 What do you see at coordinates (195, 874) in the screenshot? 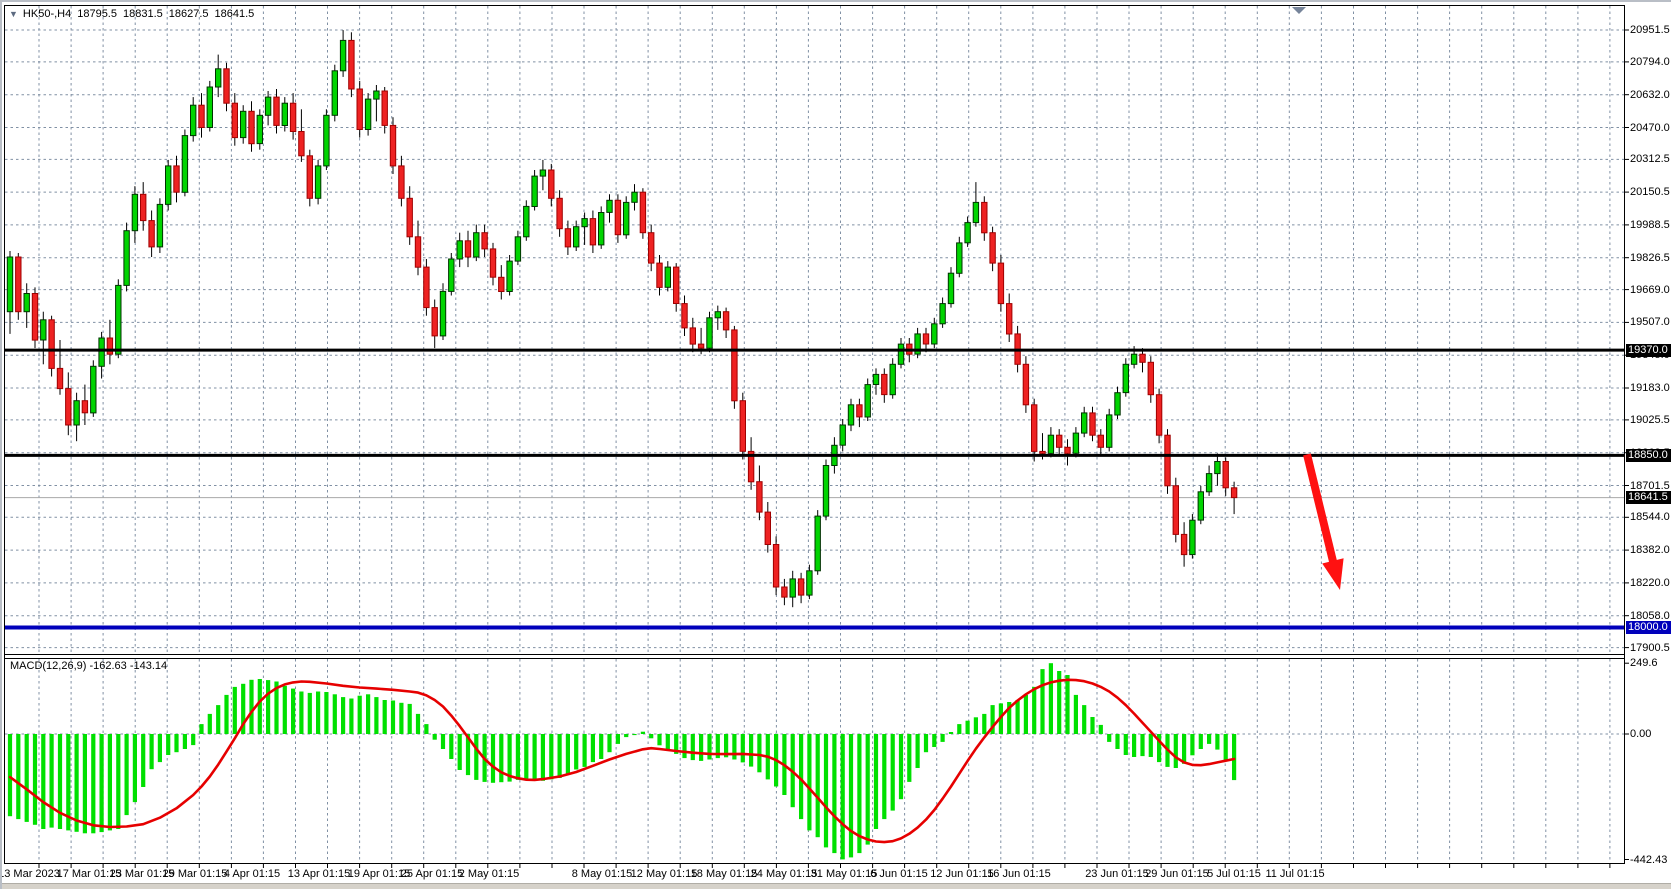
I see `date-axis-label: 29 Mar 01:15` at bounding box center [195, 874].